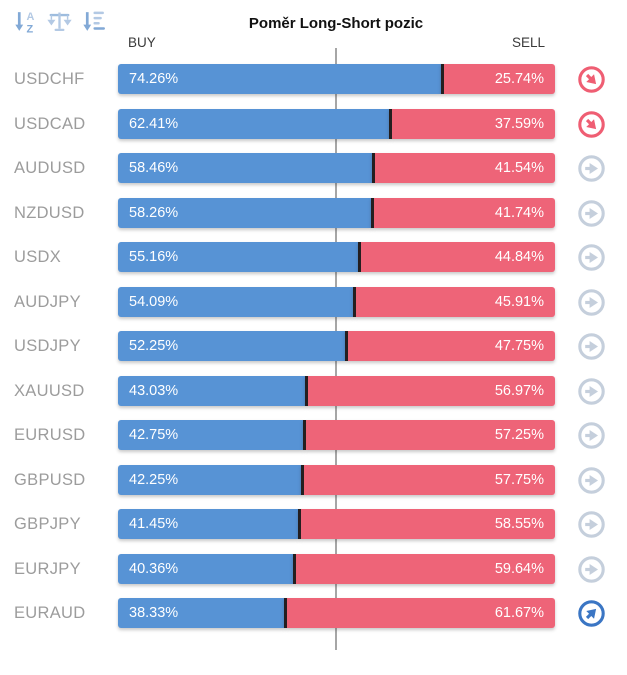 The image size is (627, 675). Describe the element at coordinates (154, 79) in the screenshot. I see `buy-percentage: 74.26%` at that location.